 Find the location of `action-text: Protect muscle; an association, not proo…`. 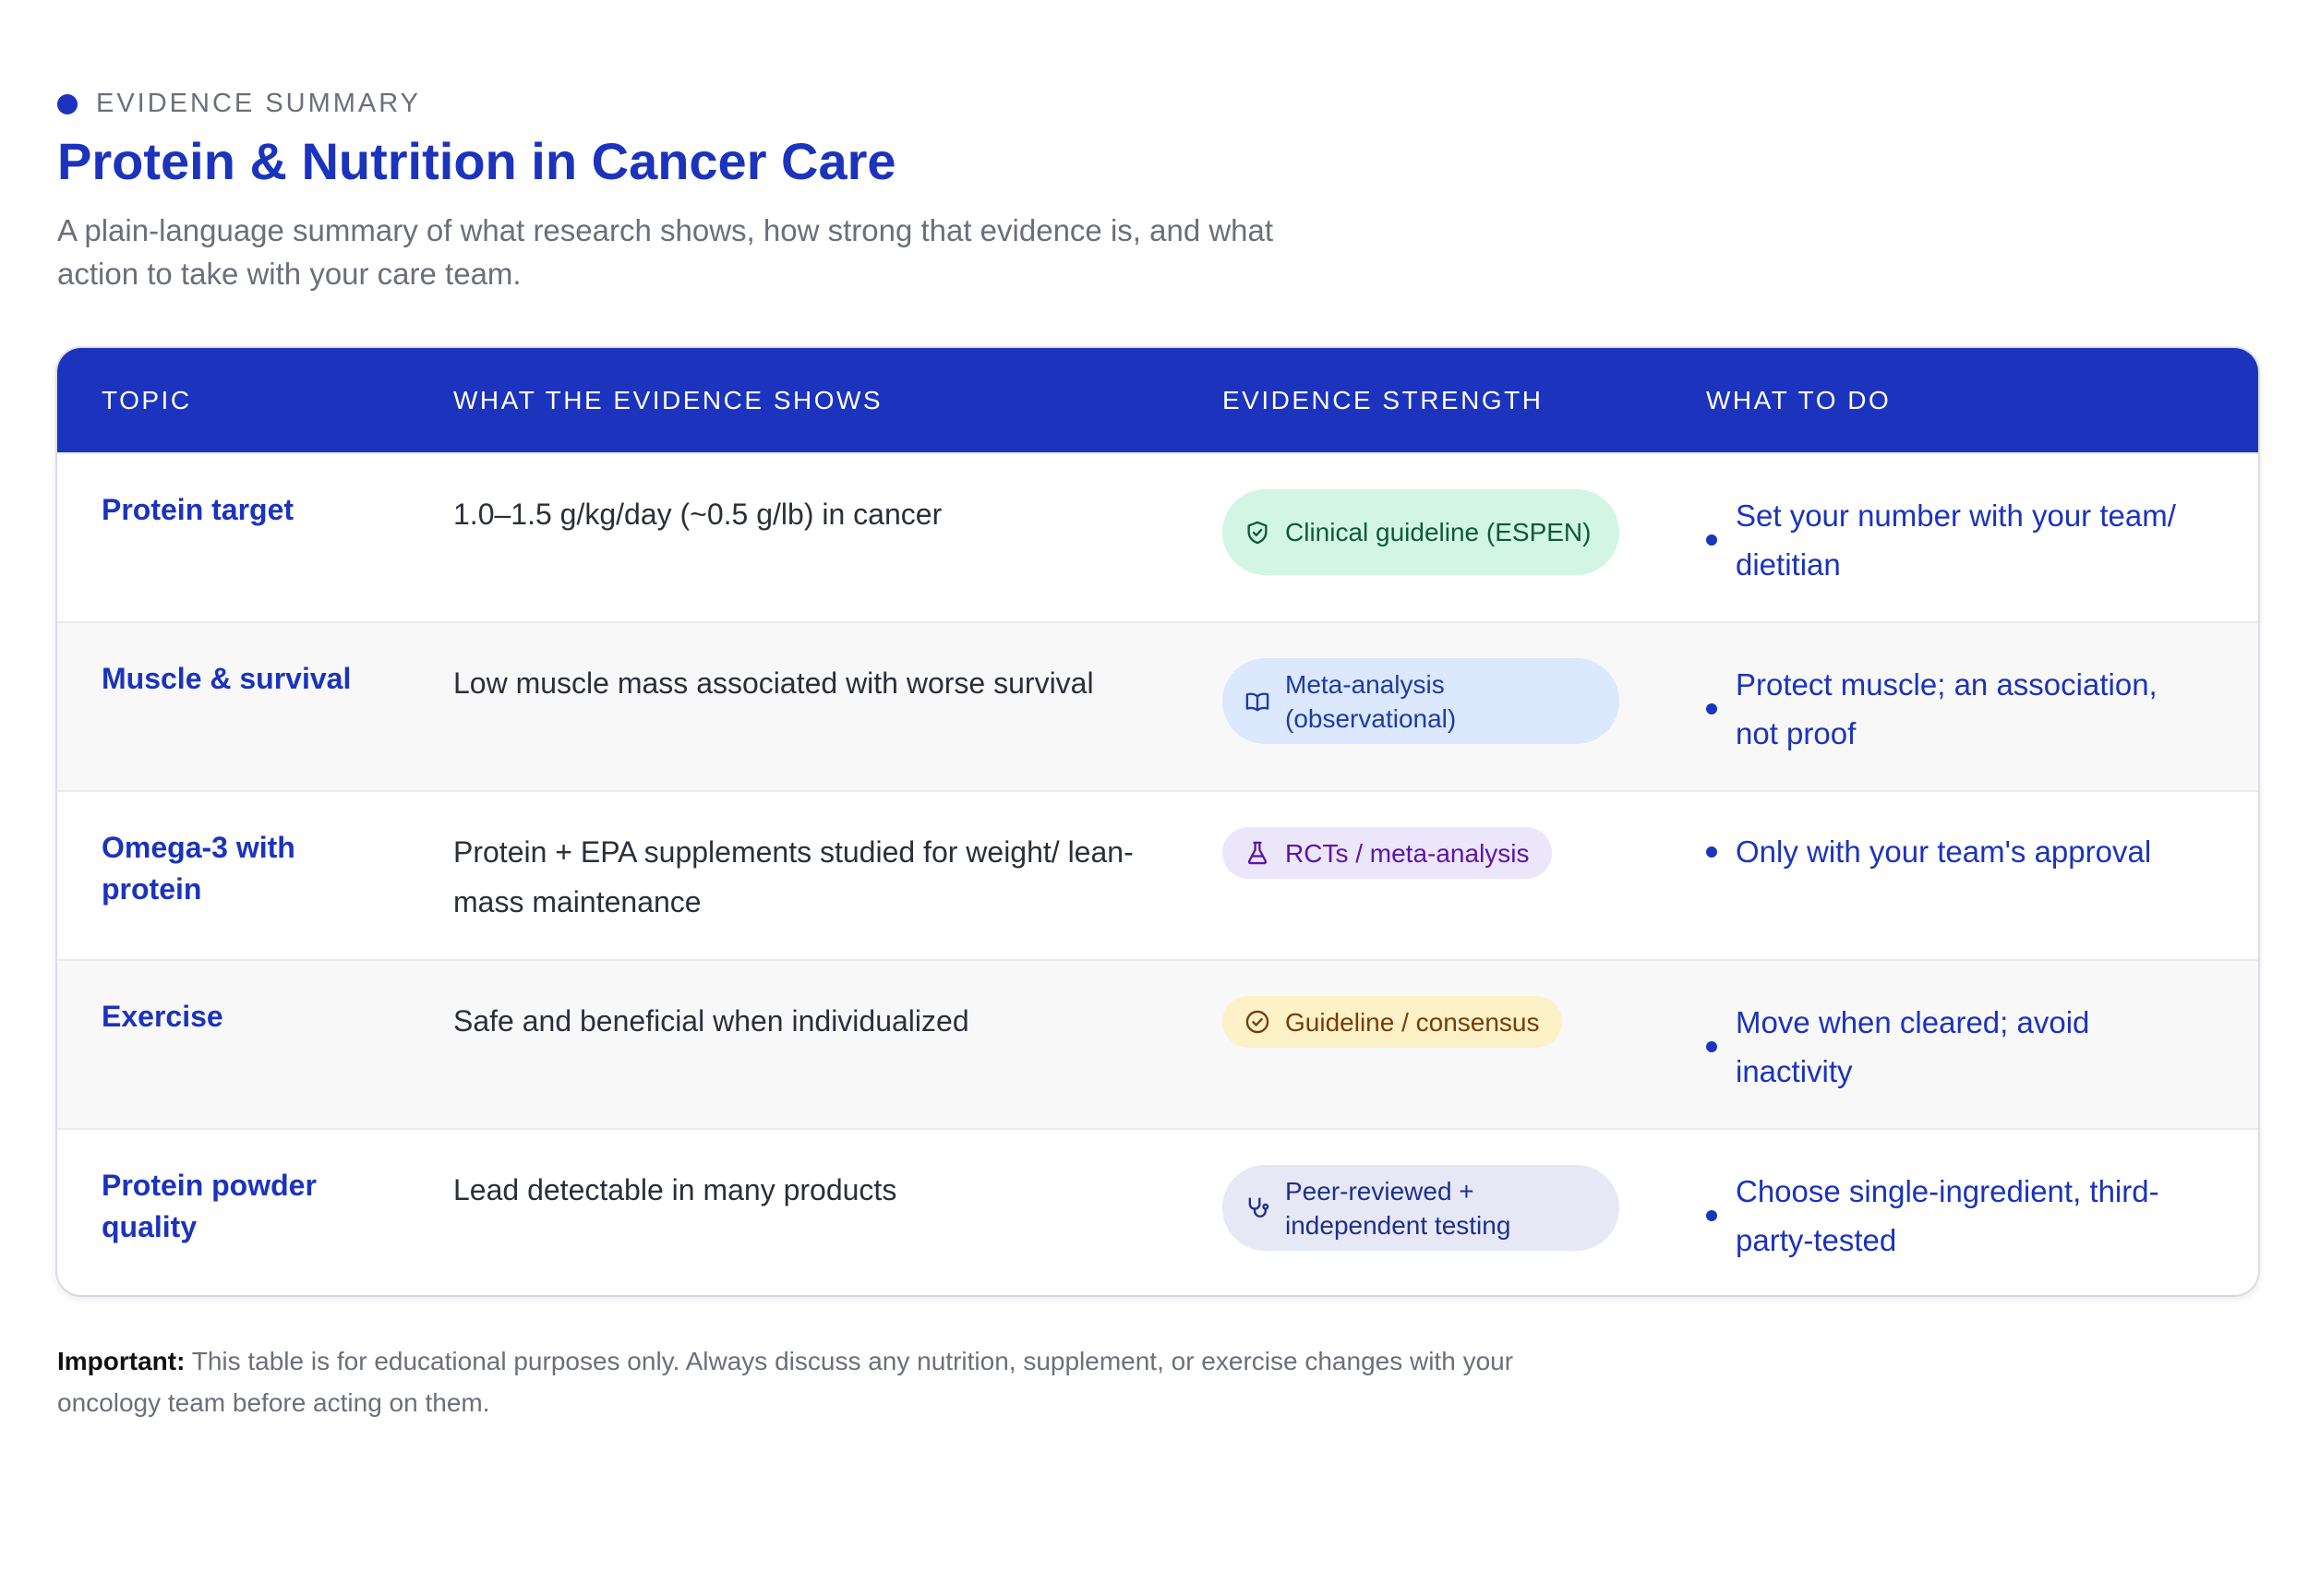

action-text: Protect muscle; an association, not proo… is located at coordinates (1947, 708).